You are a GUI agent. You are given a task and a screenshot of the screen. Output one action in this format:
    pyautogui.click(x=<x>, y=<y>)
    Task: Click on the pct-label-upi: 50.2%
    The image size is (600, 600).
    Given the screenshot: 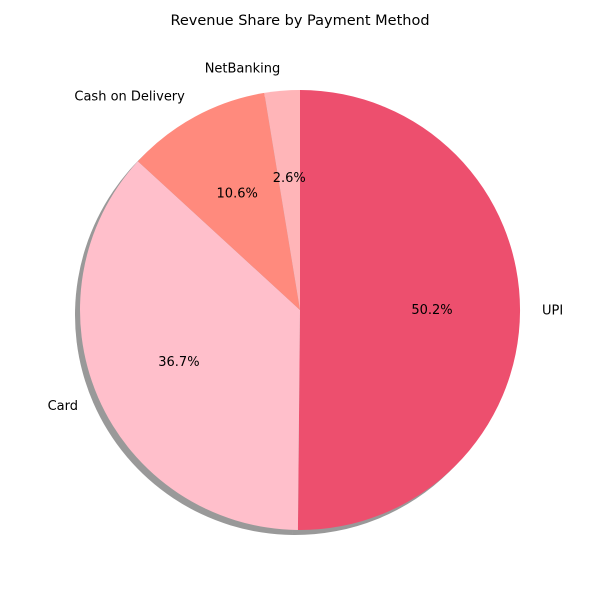 What is the action you would take?
    pyautogui.click(x=431, y=310)
    